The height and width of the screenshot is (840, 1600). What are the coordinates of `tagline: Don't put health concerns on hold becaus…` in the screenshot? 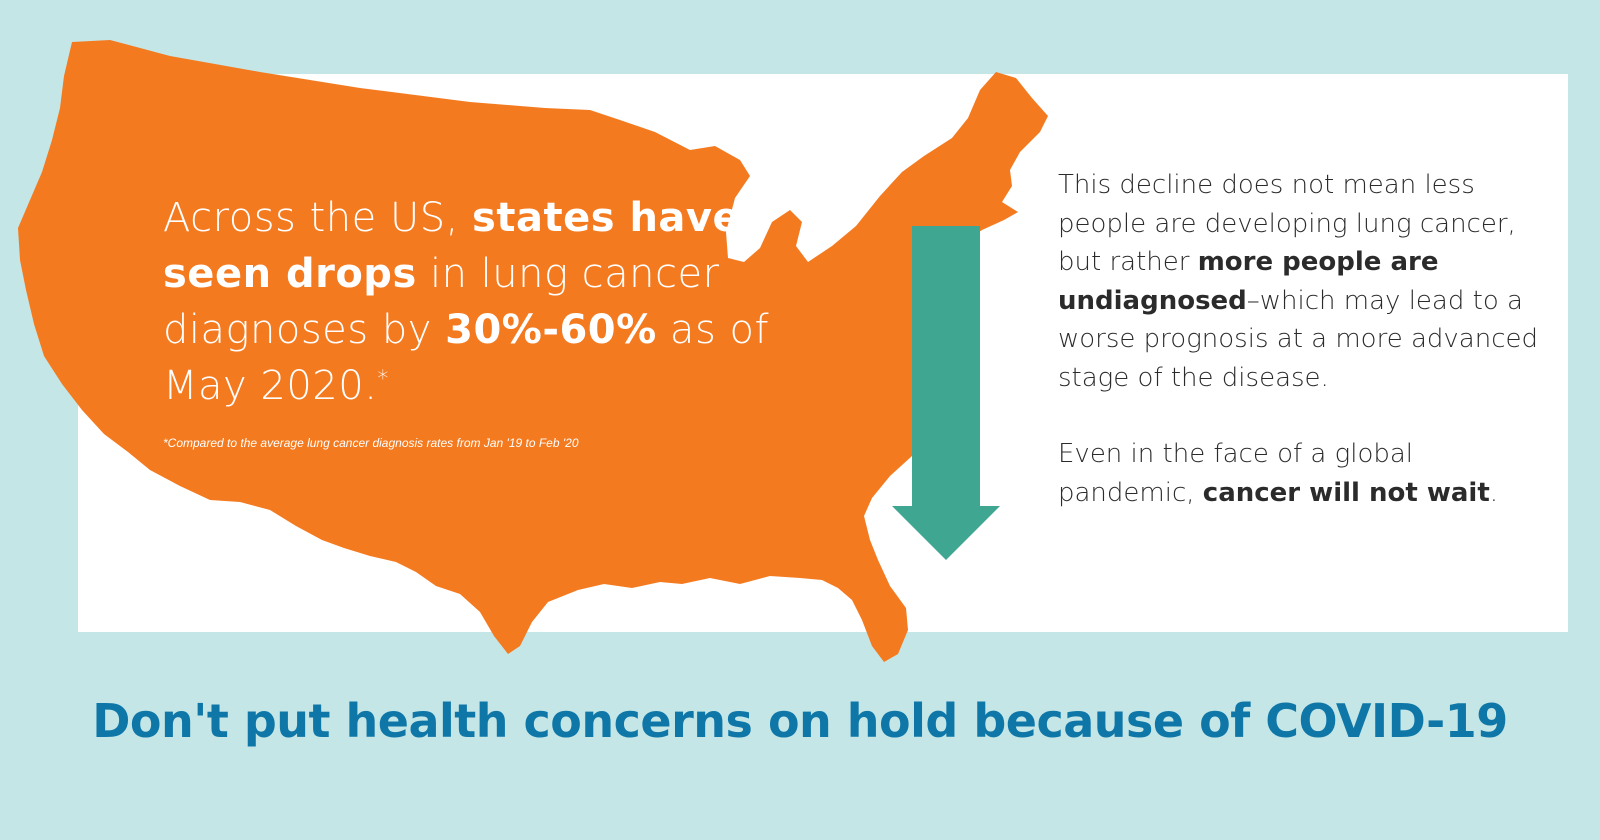 It's located at (800, 721).